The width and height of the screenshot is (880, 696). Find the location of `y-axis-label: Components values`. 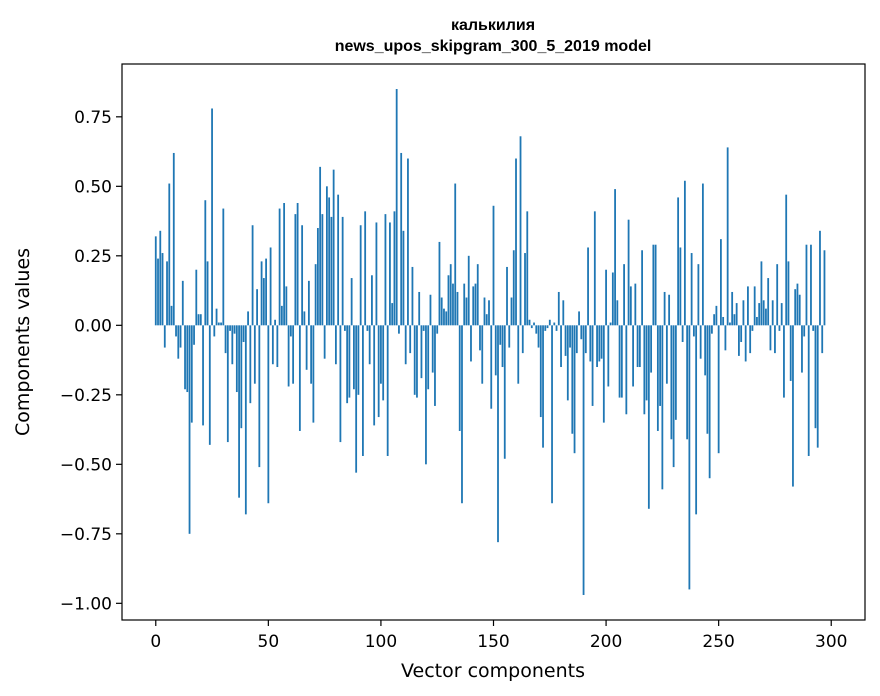

y-axis-label: Components values is located at coordinates (23, 342).